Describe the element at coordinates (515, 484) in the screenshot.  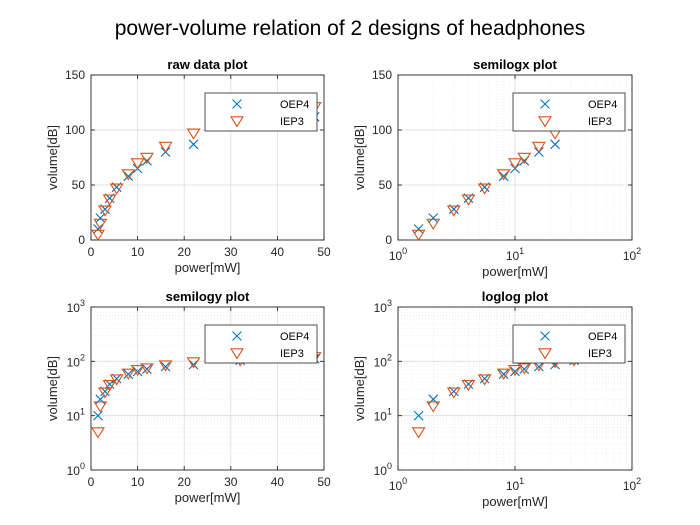
I see `x-tick-label: 10¹` at that location.